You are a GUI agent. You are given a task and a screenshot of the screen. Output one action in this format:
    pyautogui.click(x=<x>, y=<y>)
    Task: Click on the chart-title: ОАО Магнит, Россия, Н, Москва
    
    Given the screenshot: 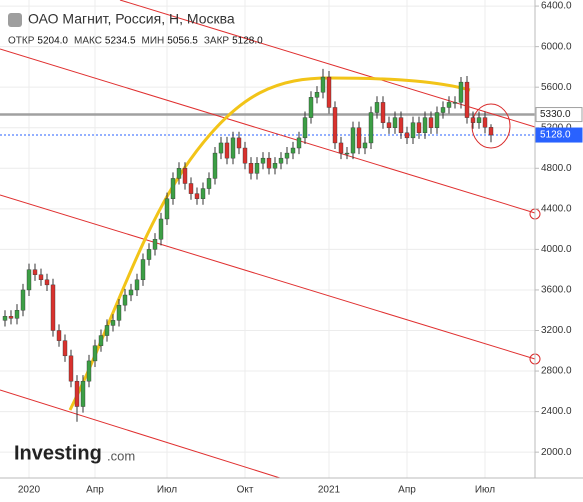 What is the action you would take?
    pyautogui.click(x=131, y=19)
    